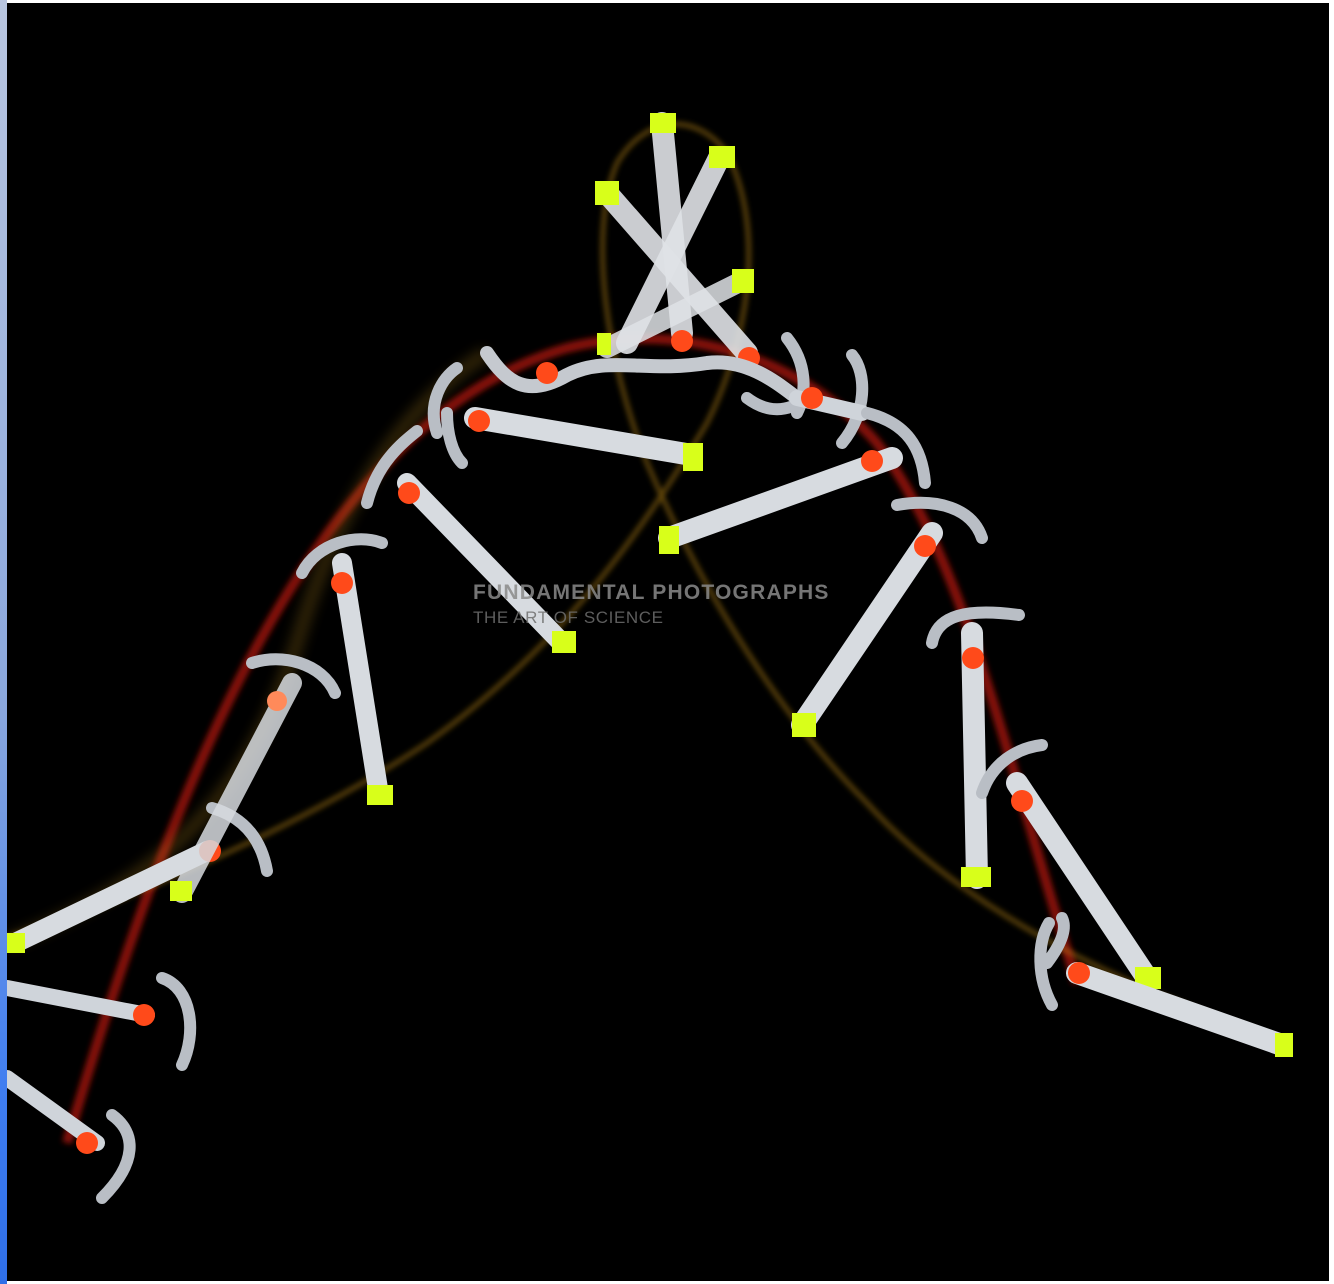  Describe the element at coordinates (3, 642) in the screenshot. I see `window-edge` at that location.